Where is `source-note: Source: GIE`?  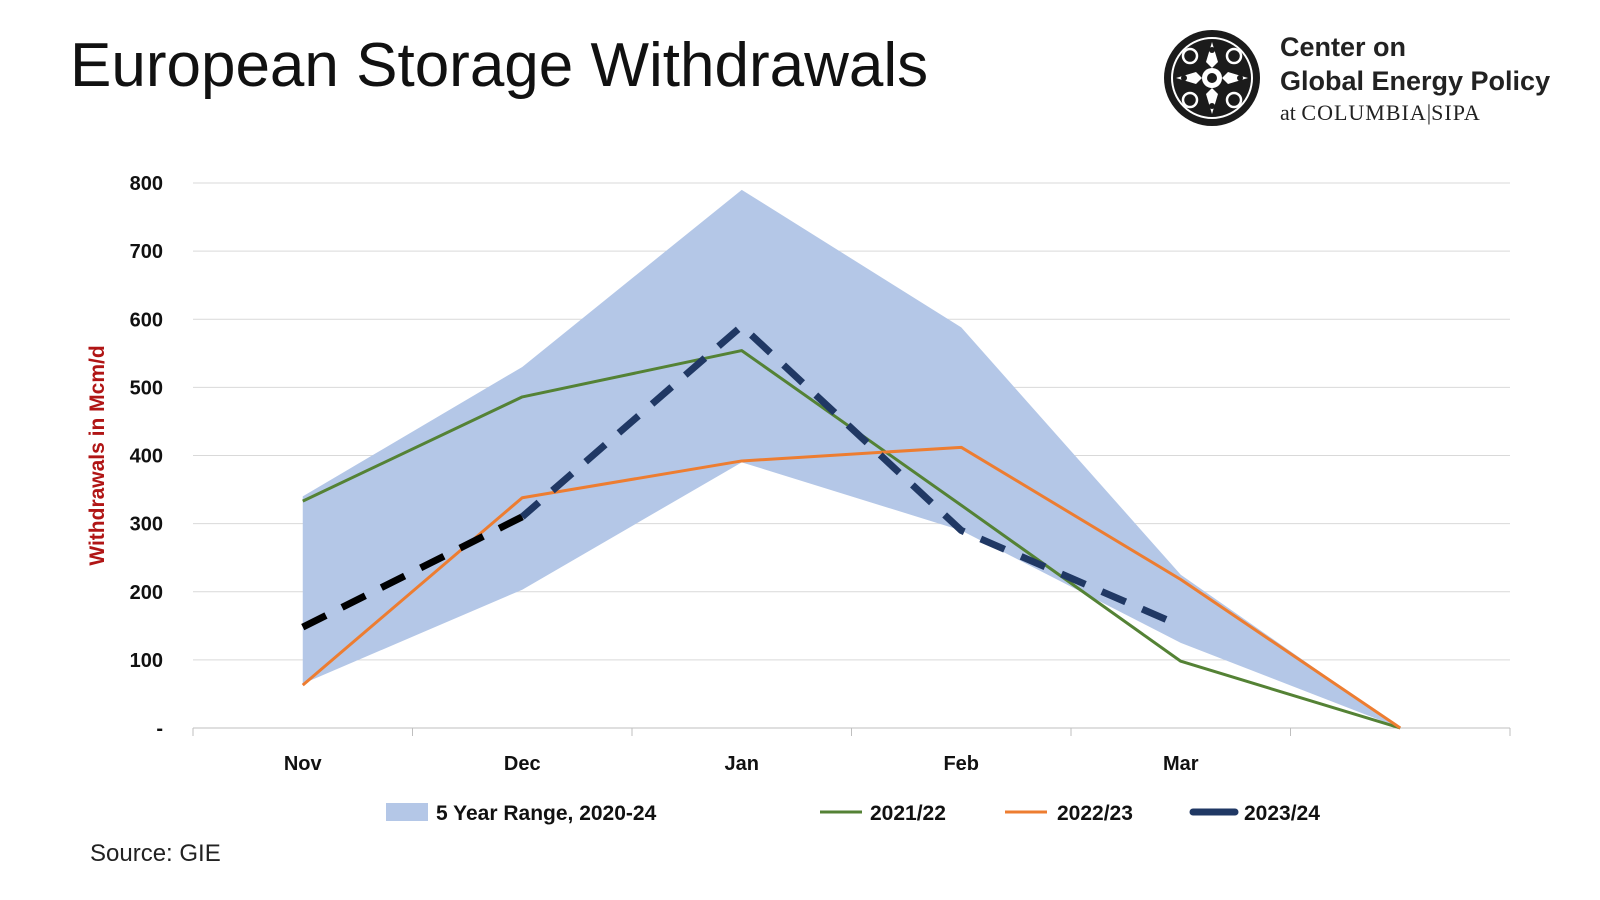 source-note: Source: GIE is located at coordinates (155, 853).